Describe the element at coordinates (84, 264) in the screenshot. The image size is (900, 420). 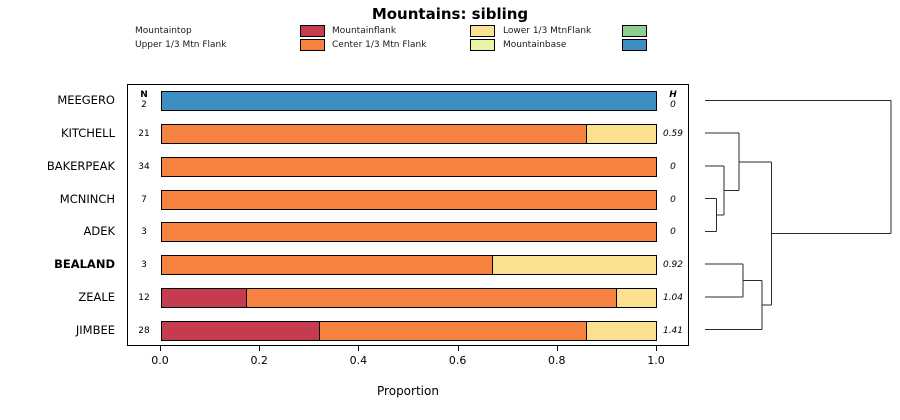
I see `y-axis-label: BEALAND` at that location.